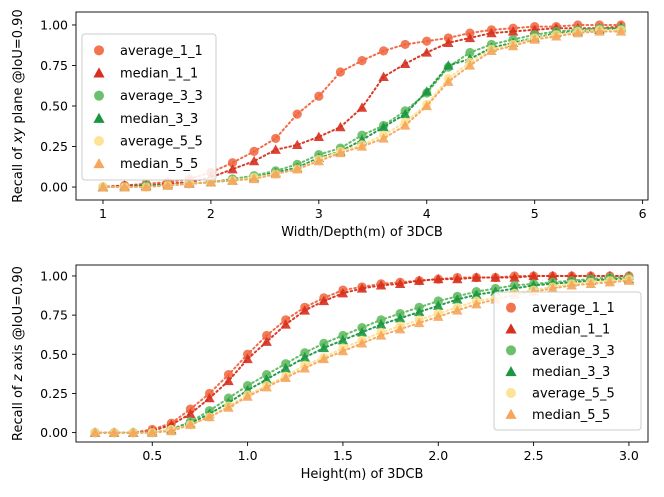 The height and width of the screenshot is (497, 664). What do you see at coordinates (149, 107) in the screenshot?
I see `legend-box` at bounding box center [149, 107].